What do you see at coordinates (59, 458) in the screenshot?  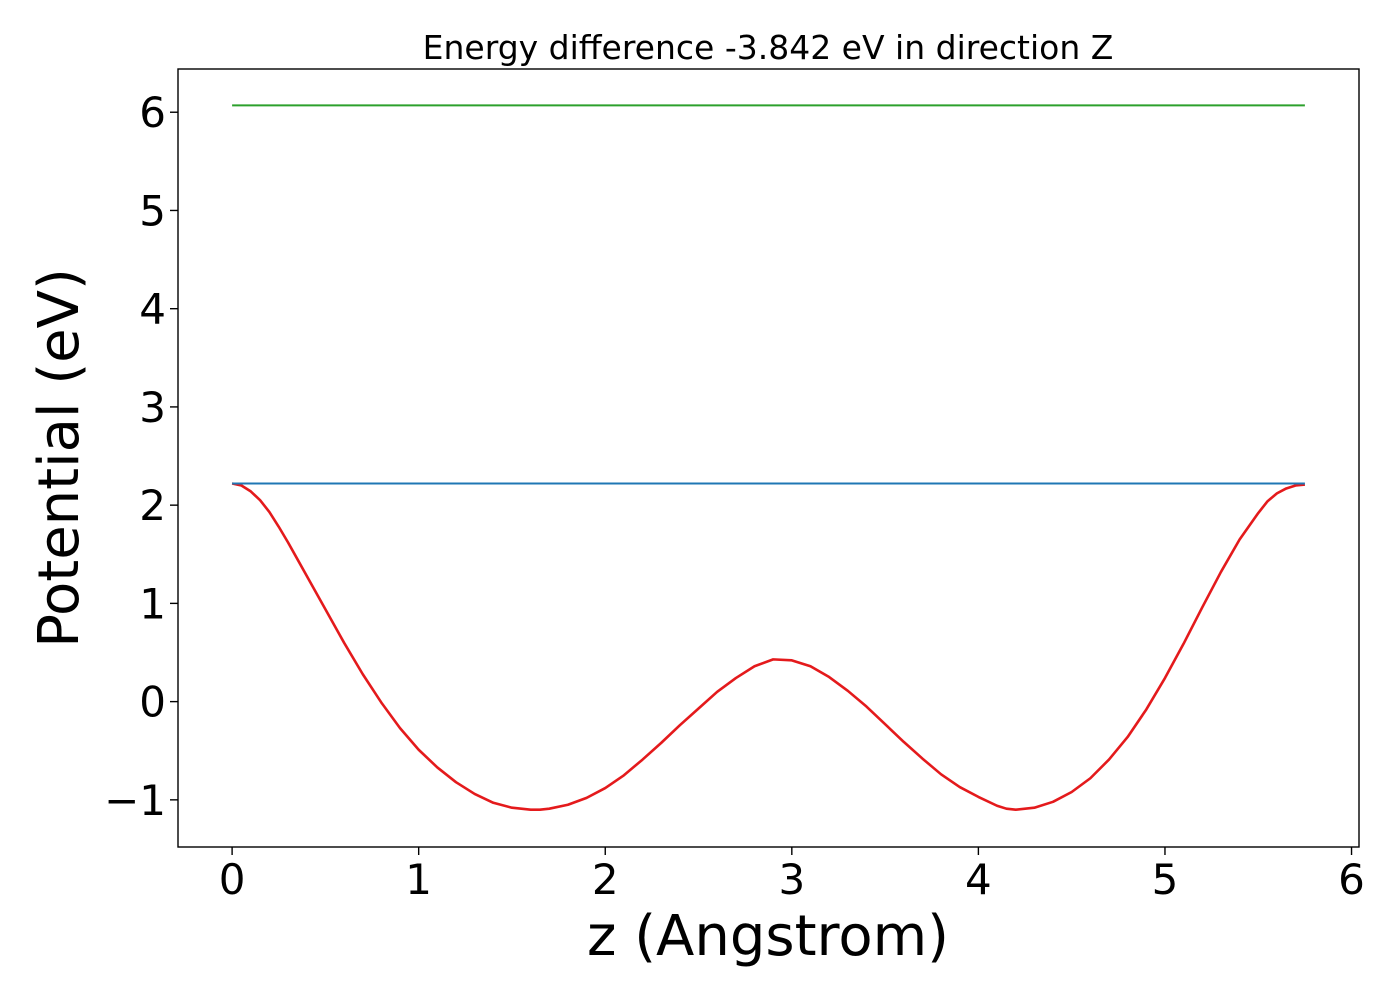 I see `y-axis-label: Potential (eV)` at bounding box center [59, 458].